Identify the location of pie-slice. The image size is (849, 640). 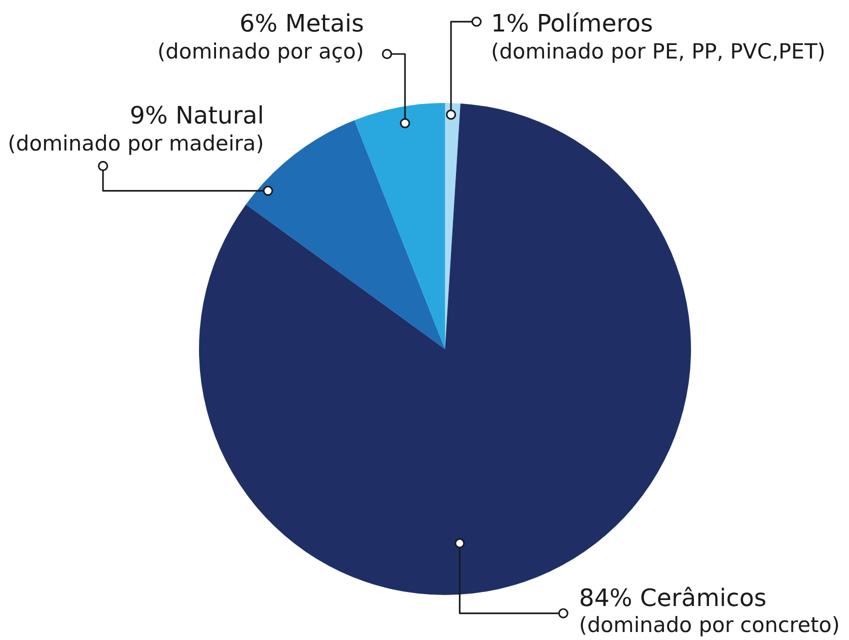
(399, 226).